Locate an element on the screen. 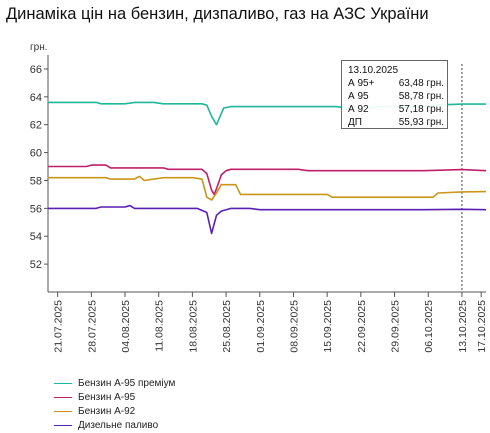 Image resolution: width=490 pixels, height=433 pixels. tooltip-fuel-price: 58,78 грн. is located at coordinates (421, 96).